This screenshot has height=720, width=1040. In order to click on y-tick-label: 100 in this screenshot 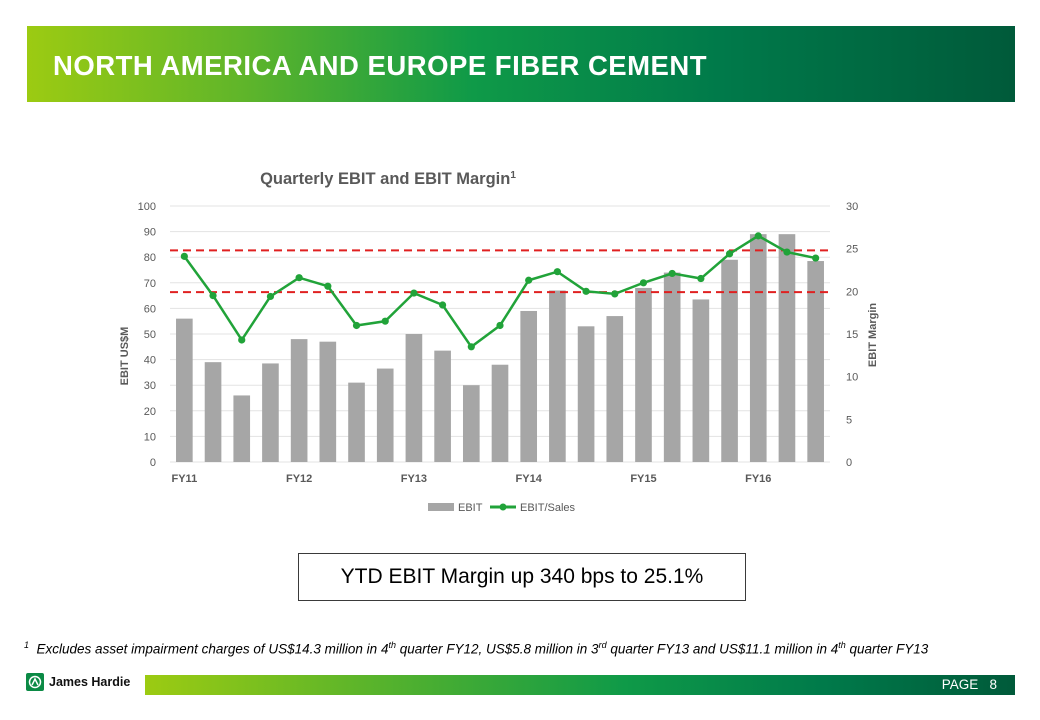, I will do `click(147, 207)`.